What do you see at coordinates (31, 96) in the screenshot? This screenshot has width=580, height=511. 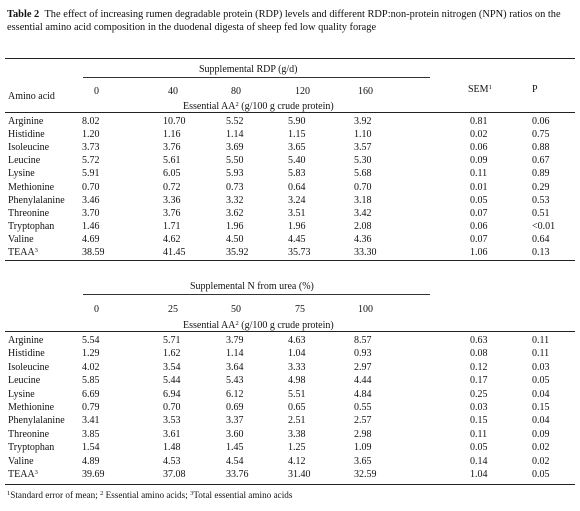 I see `amino-acid-header: Amino acid` at bounding box center [31, 96].